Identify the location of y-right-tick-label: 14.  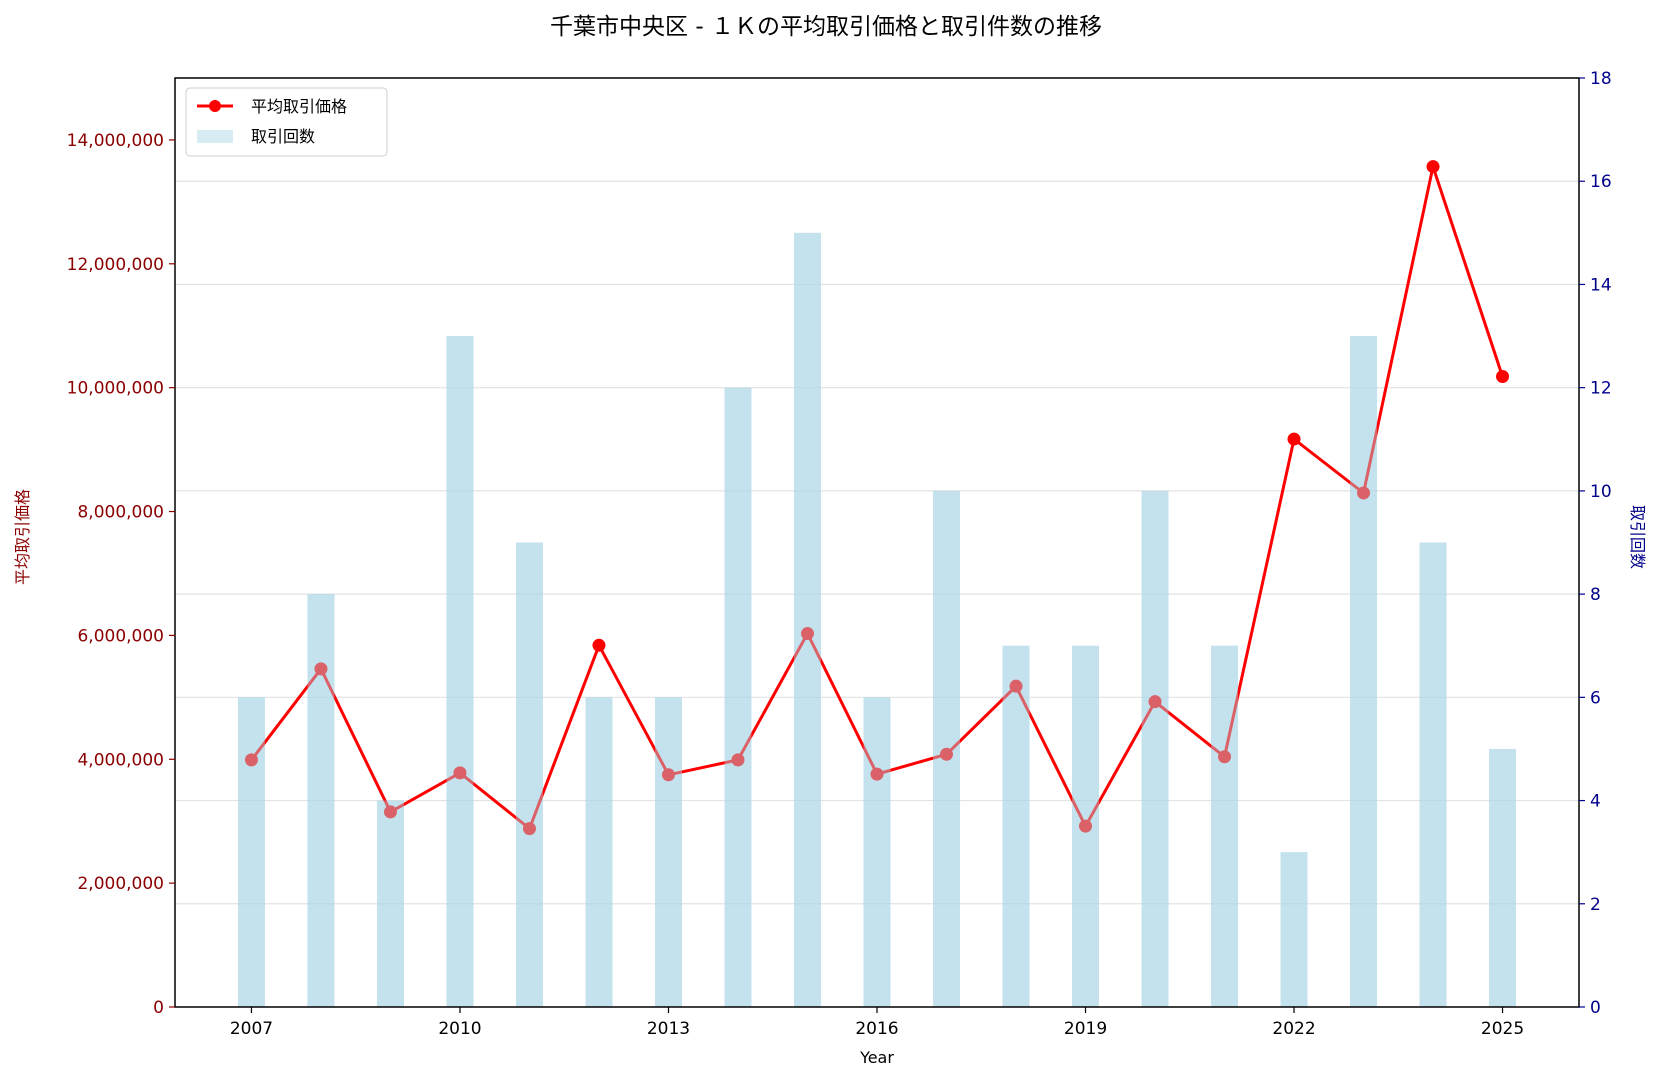
(1601, 285).